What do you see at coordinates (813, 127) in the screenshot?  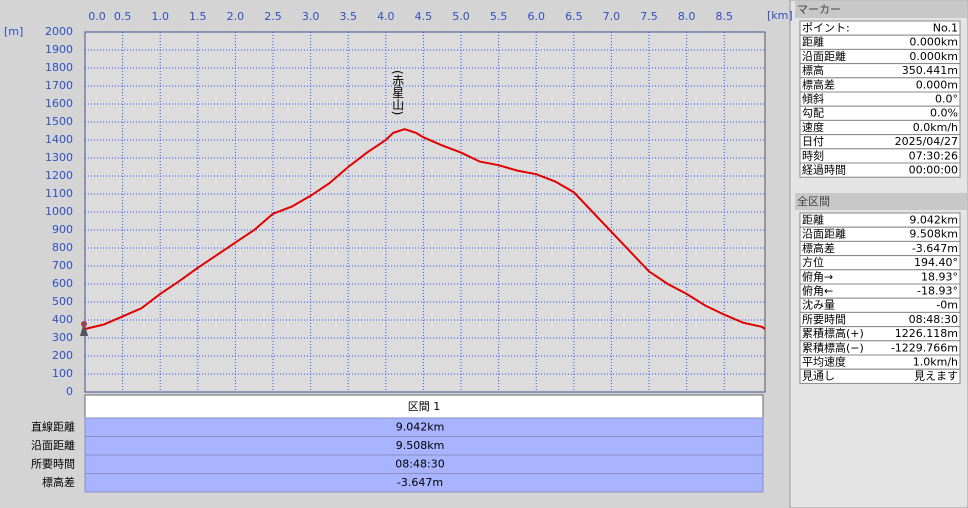 I see `panel-label: 速度` at bounding box center [813, 127].